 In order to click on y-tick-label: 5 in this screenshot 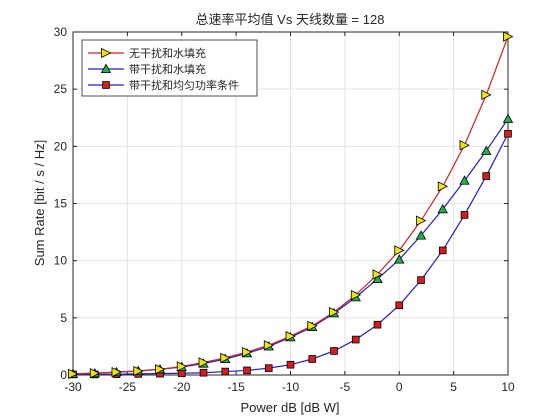, I will do `click(63, 318)`.